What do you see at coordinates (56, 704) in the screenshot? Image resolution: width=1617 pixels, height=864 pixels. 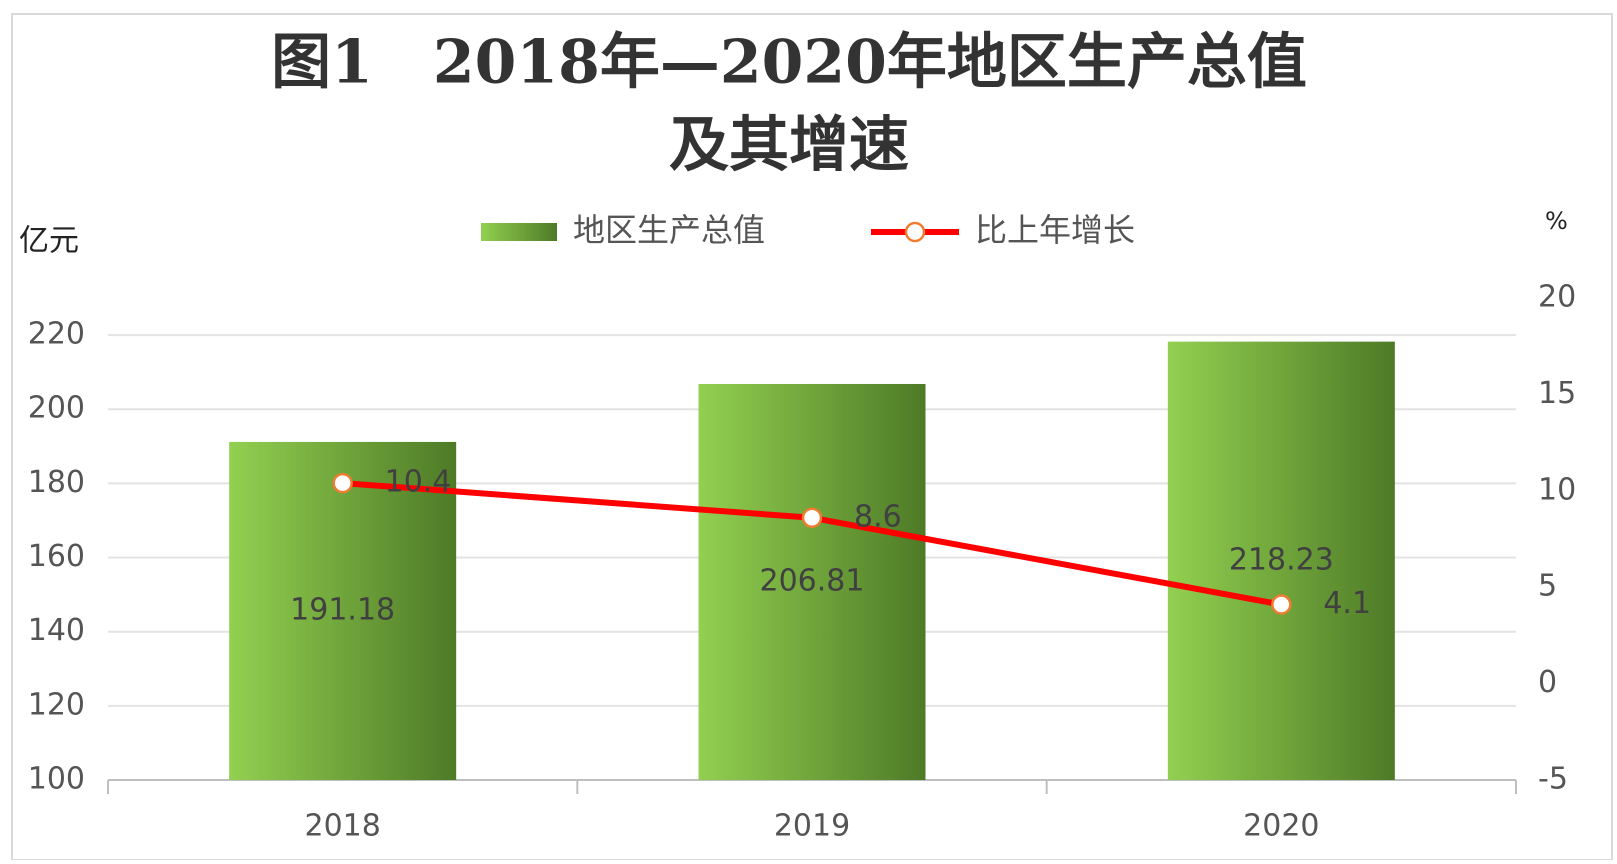 I see `y-tick-label: 120` at bounding box center [56, 704].